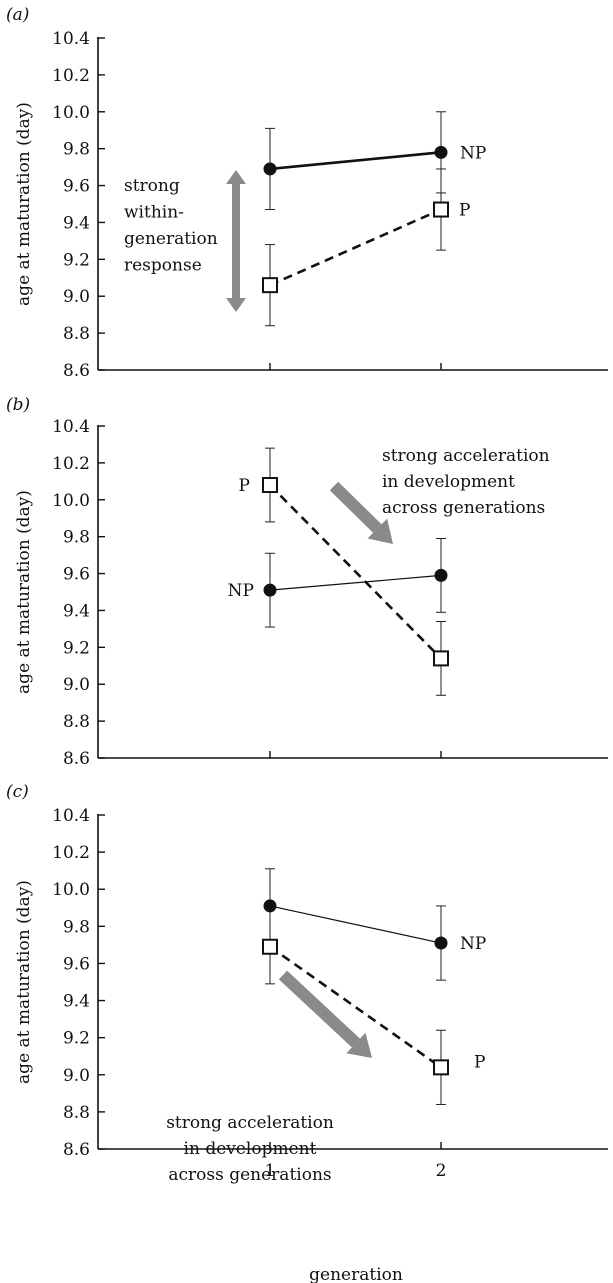  What do you see at coordinates (154, 213) in the screenshot?
I see `annotation-text: within-` at bounding box center [154, 213].